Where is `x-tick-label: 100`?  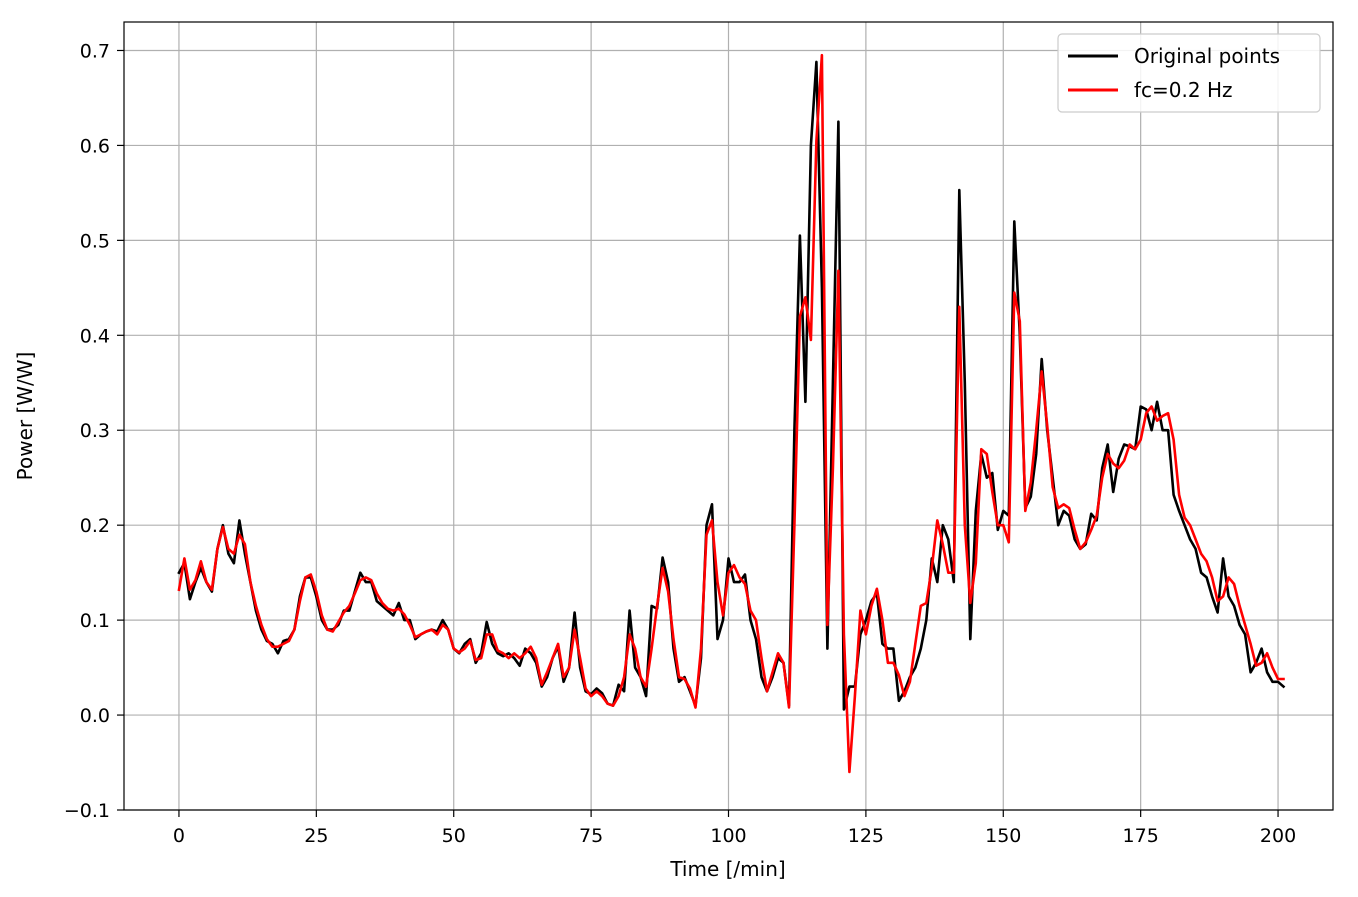
x-tick-label: 100 is located at coordinates (728, 836).